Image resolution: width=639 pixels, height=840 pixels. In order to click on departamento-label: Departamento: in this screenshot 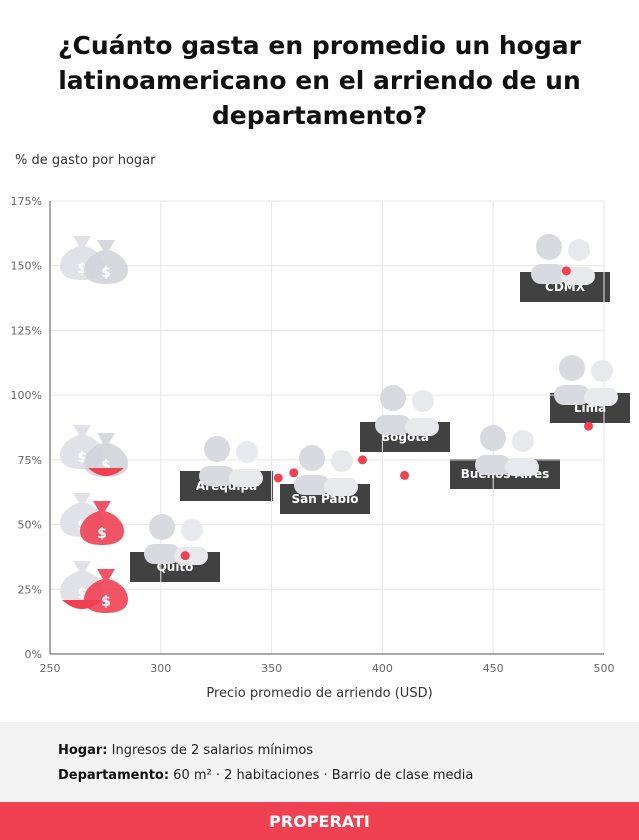, I will do `click(114, 775)`.